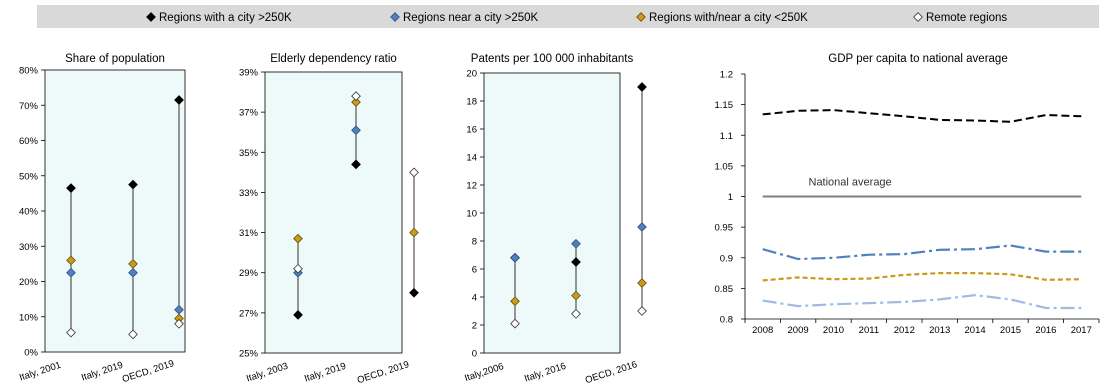 Image resolution: width=1104 pixels, height=390 pixels. What do you see at coordinates (724, 166) in the screenshot?
I see `y-tick-label: 1.05` at bounding box center [724, 166].